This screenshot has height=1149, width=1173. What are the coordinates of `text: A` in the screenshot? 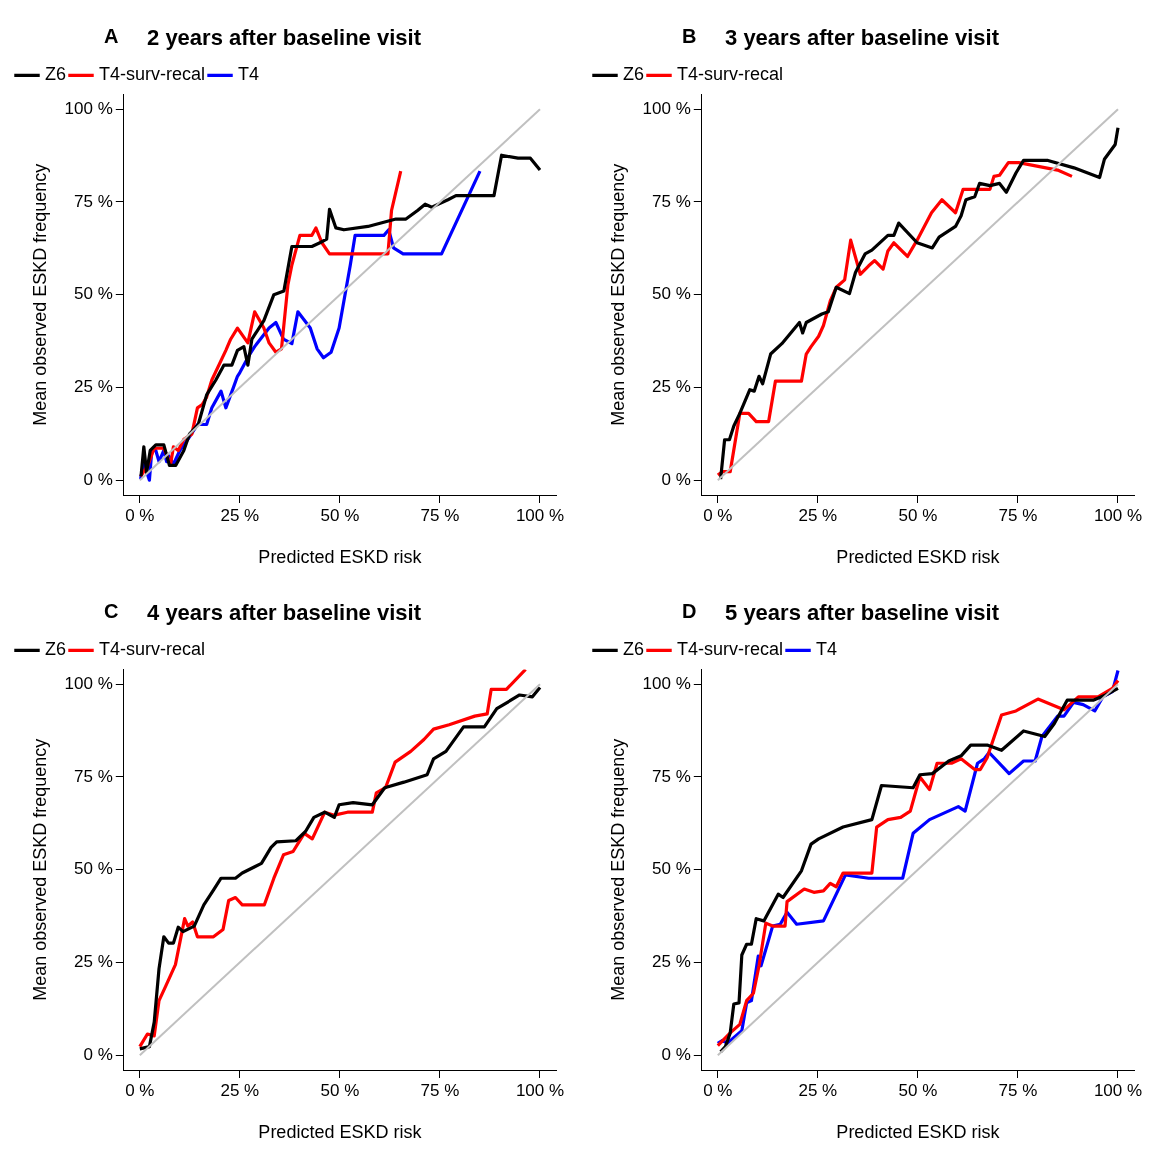 It's located at (111, 35).